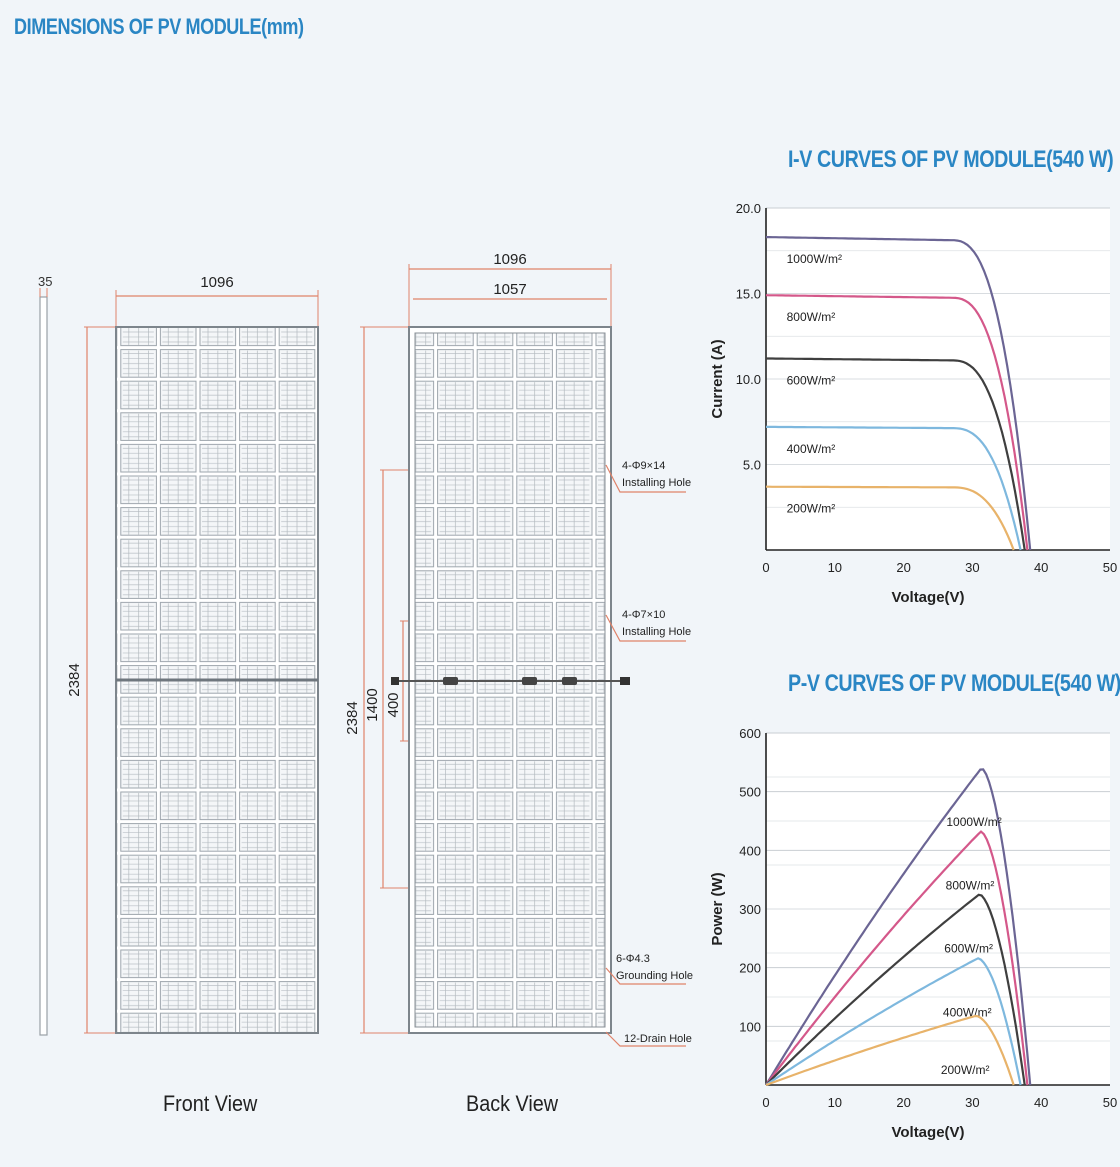 The height and width of the screenshot is (1167, 1120). I want to click on pv-chart-title: P-V CURVES OF PV MODULE(540 W), so click(954, 683).